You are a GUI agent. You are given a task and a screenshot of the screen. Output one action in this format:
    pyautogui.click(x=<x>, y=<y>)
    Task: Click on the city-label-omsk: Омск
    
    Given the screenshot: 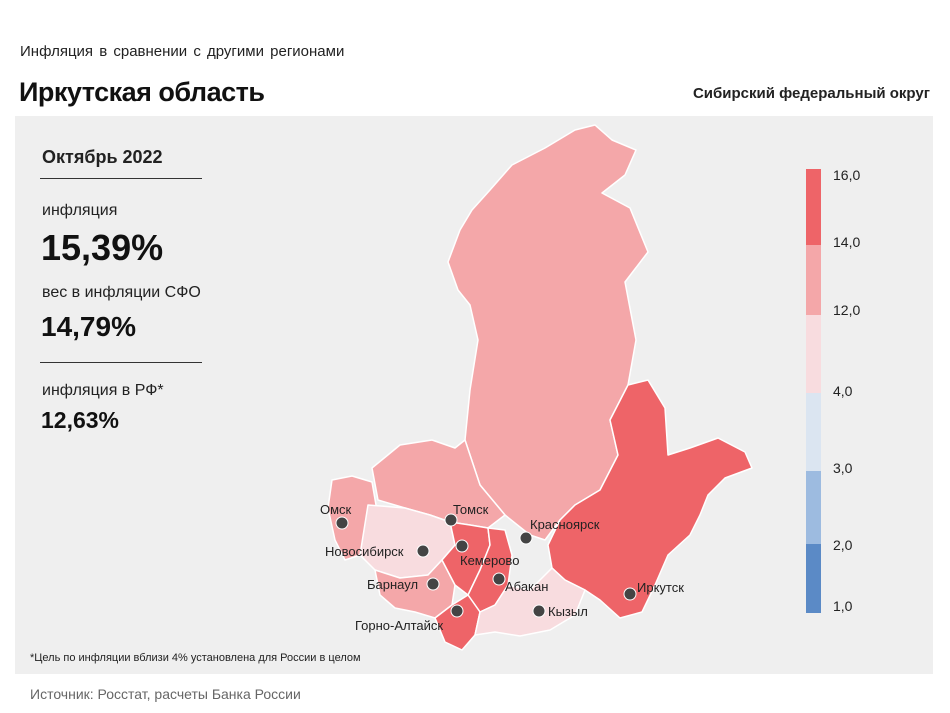 What is the action you would take?
    pyautogui.click(x=336, y=509)
    